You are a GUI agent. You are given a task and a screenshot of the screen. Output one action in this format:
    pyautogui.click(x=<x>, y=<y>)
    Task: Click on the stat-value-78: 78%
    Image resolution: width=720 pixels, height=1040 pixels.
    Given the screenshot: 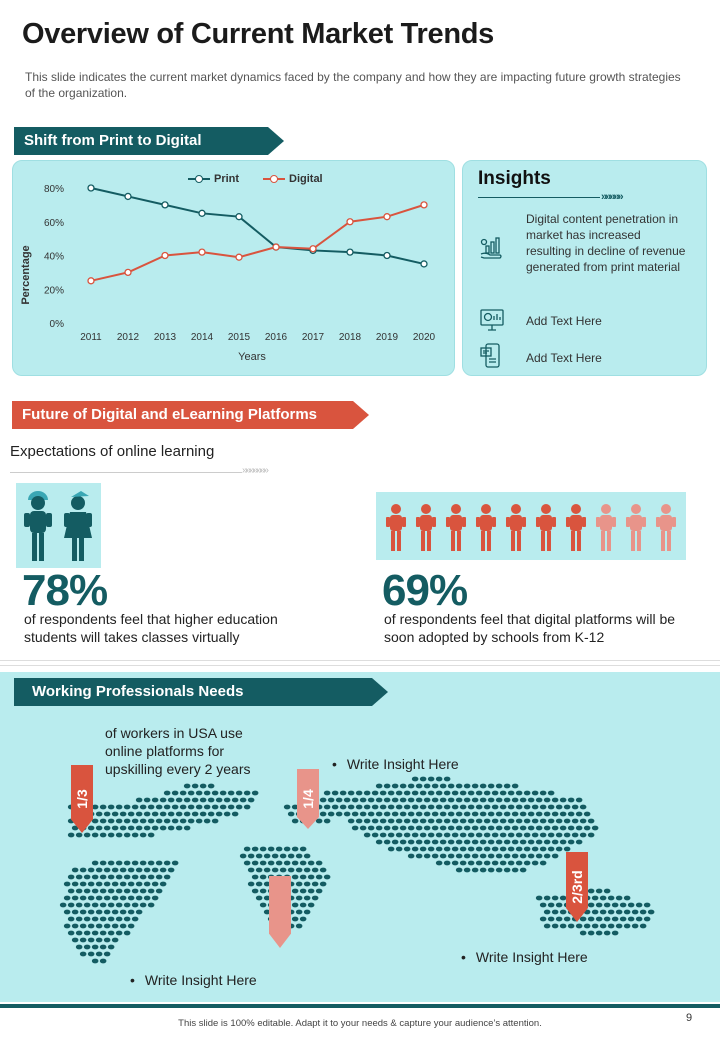 What is the action you would take?
    pyautogui.click(x=65, y=590)
    